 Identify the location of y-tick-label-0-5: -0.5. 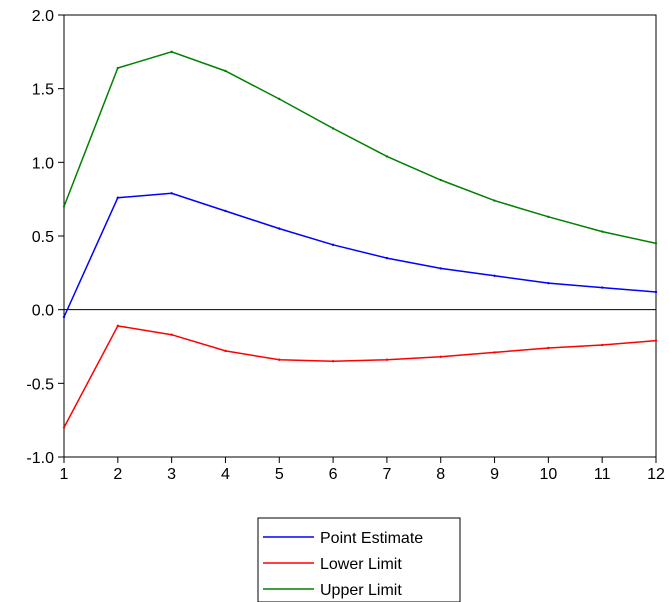
(40, 384).